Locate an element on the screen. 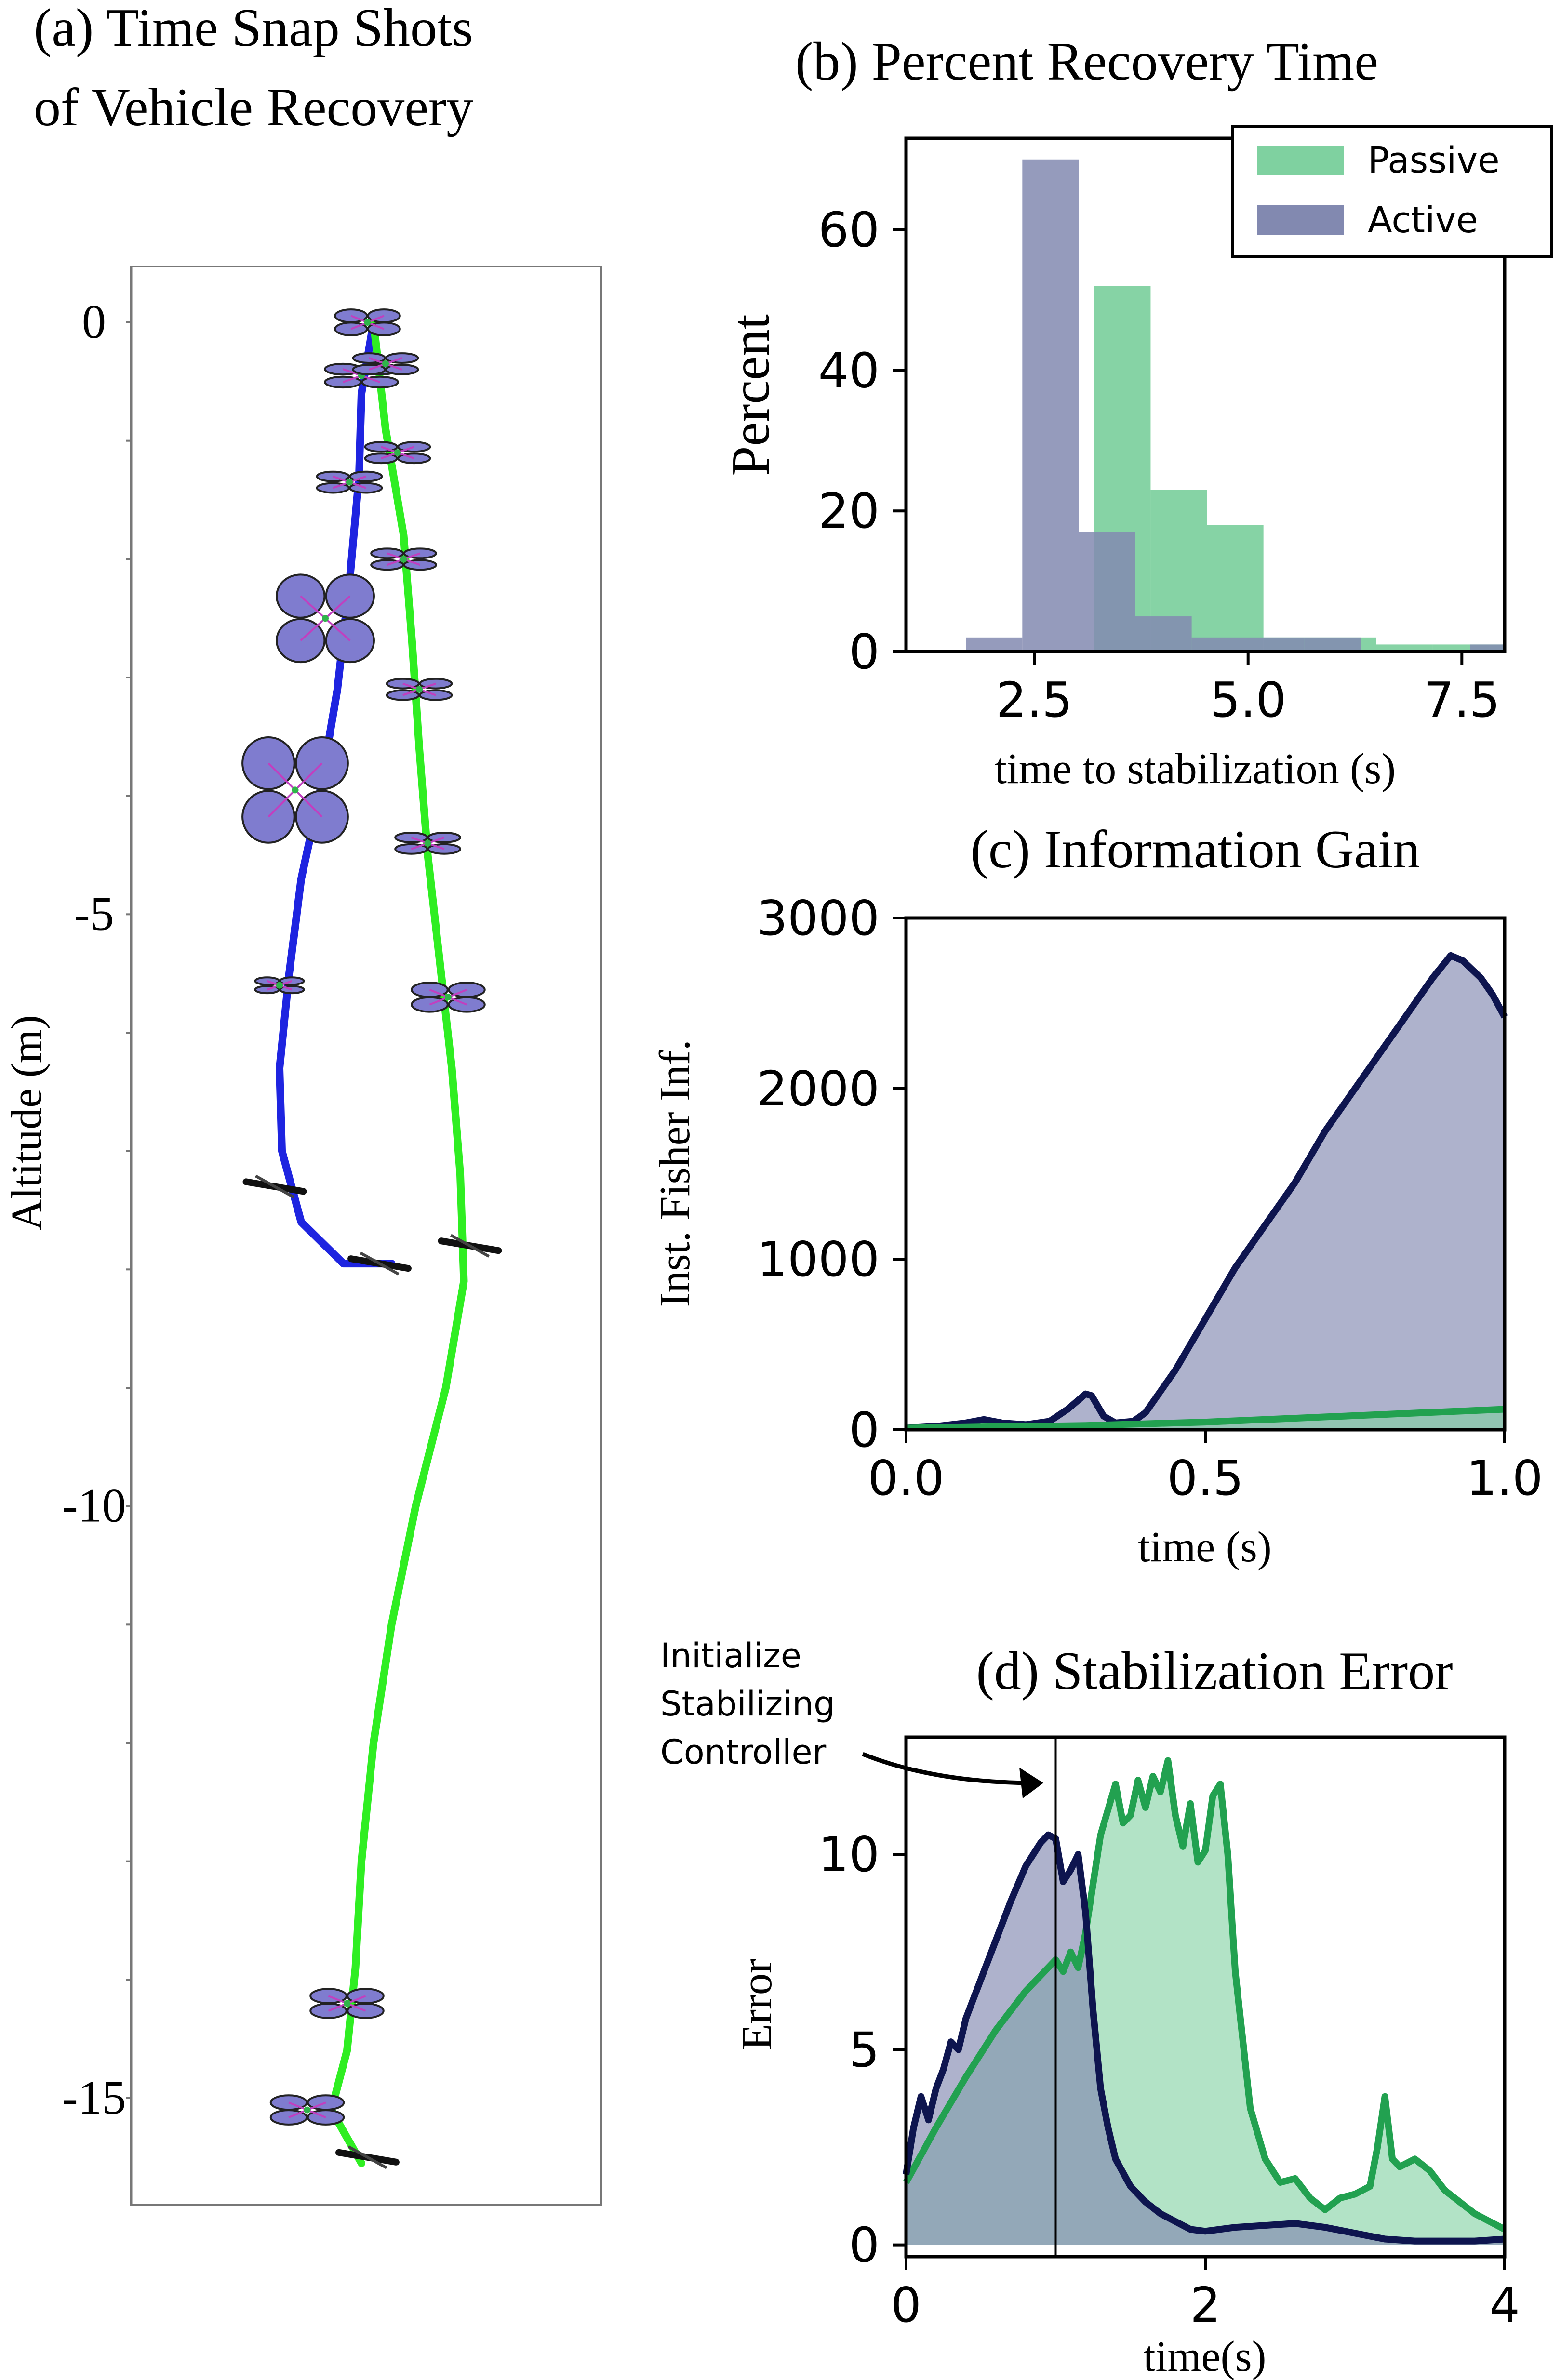 The height and width of the screenshot is (2380, 1561). xtick-label: 0.5 is located at coordinates (1205, 1478).